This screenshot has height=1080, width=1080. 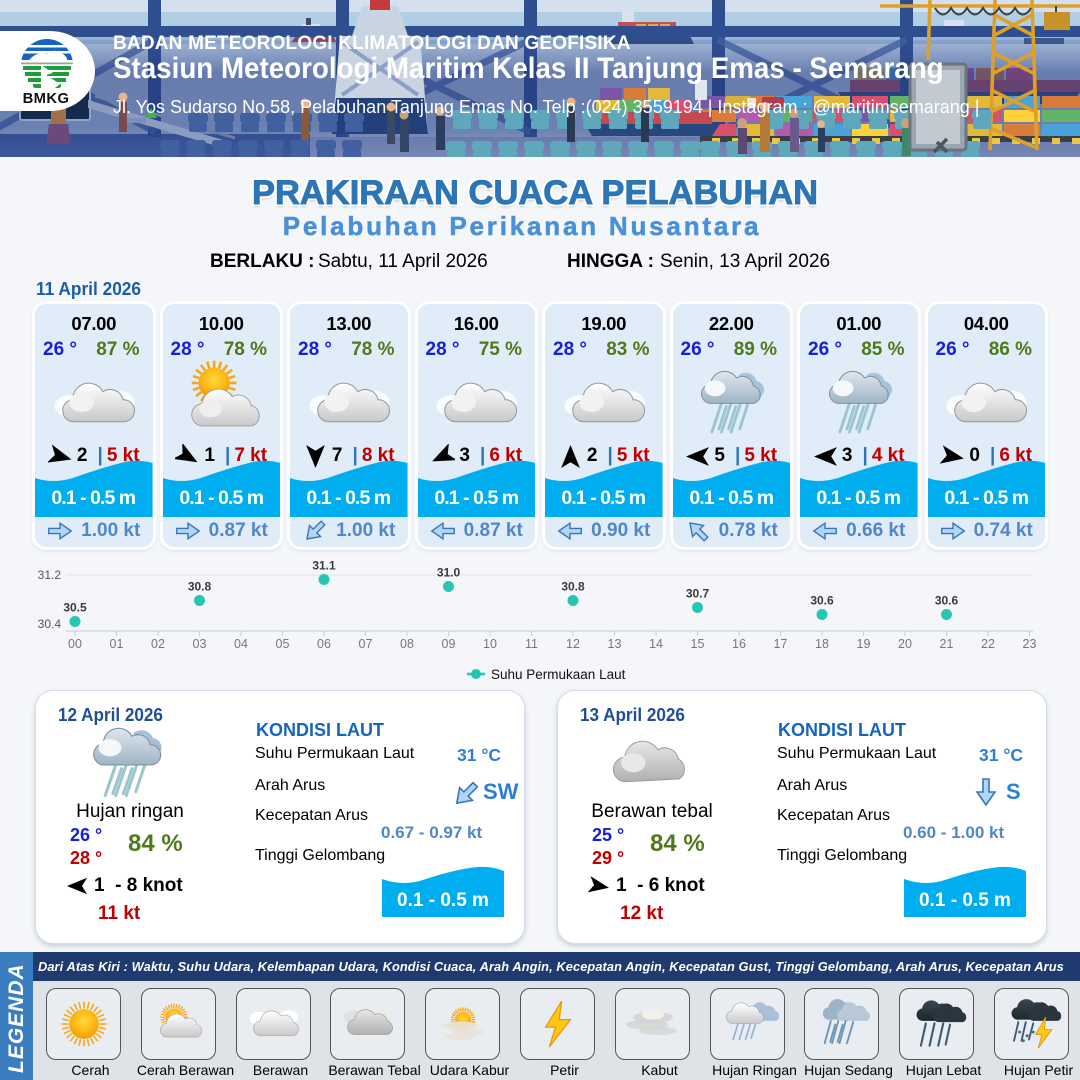 I want to click on svg-text: 21, so click(x=947, y=644).